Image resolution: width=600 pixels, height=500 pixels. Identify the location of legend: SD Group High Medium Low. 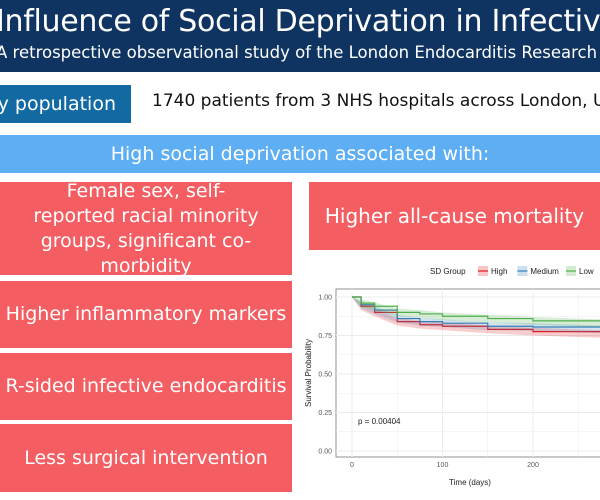
(512, 271).